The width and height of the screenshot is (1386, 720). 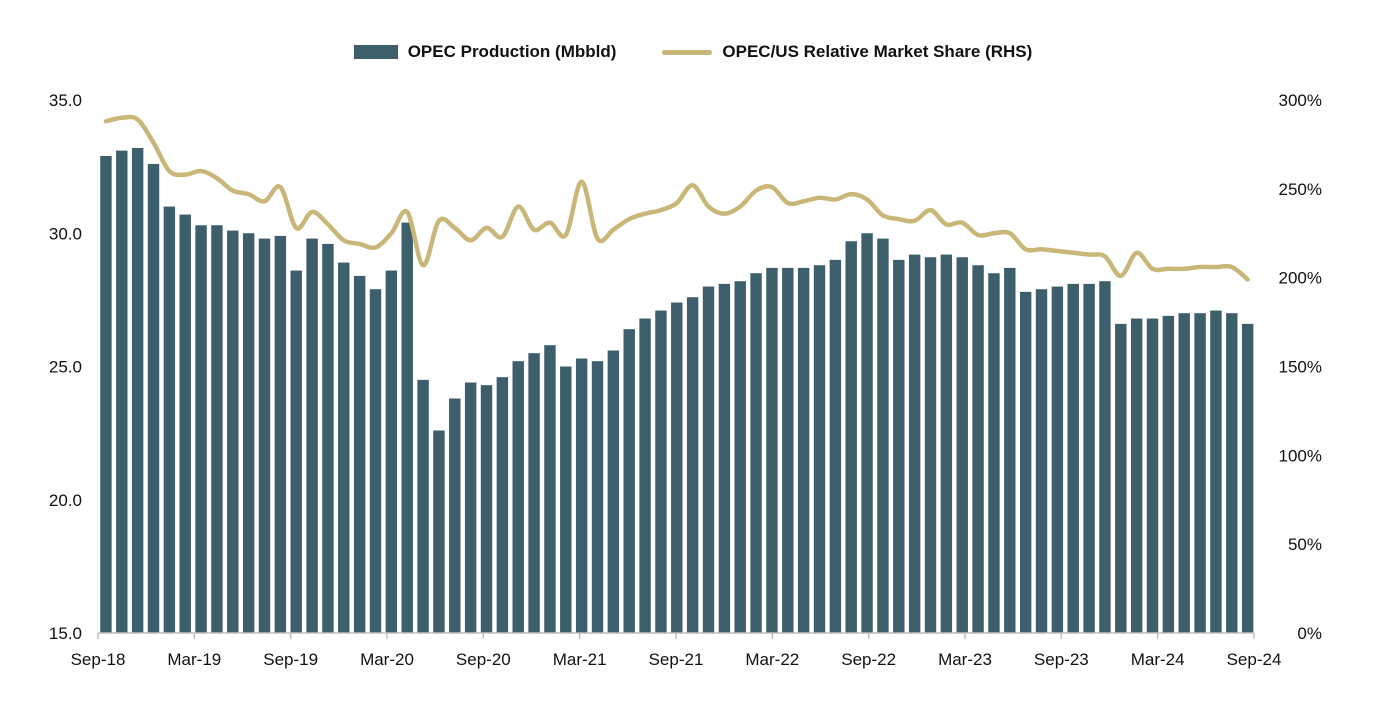 What do you see at coordinates (98, 659) in the screenshot?
I see `x-tick-label-0: Sep-18` at bounding box center [98, 659].